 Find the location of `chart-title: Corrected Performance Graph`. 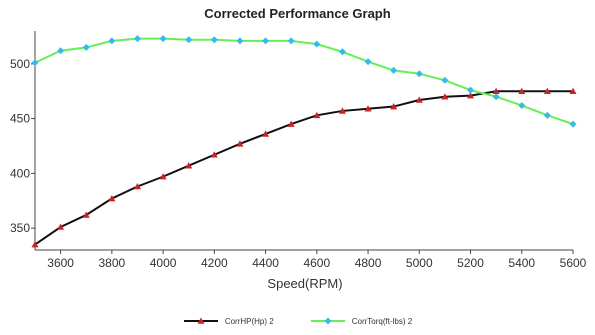

chart-title: Corrected Performance Graph is located at coordinates (297, 13).